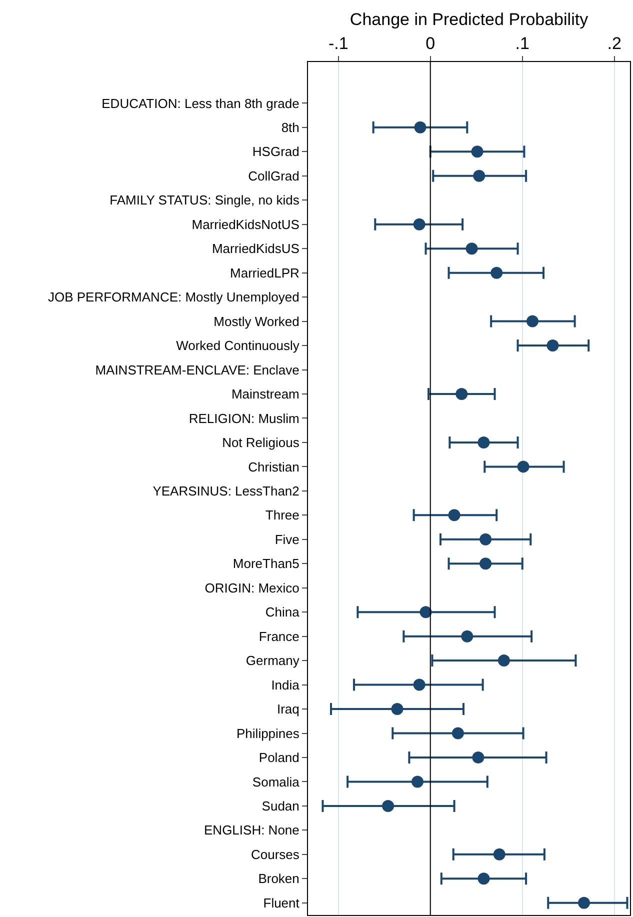  I want to click on y-tick-label: MoreThan5, so click(266, 564).